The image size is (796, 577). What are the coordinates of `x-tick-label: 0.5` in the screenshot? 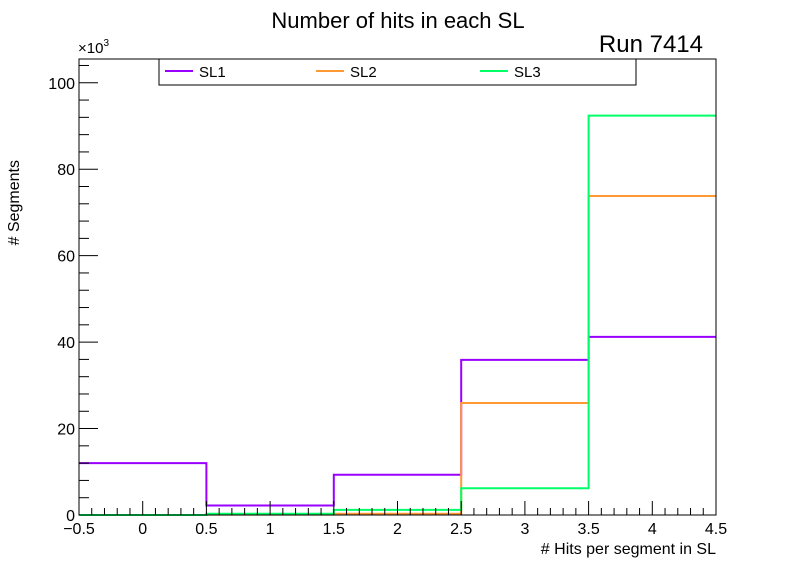 It's located at (206, 529).